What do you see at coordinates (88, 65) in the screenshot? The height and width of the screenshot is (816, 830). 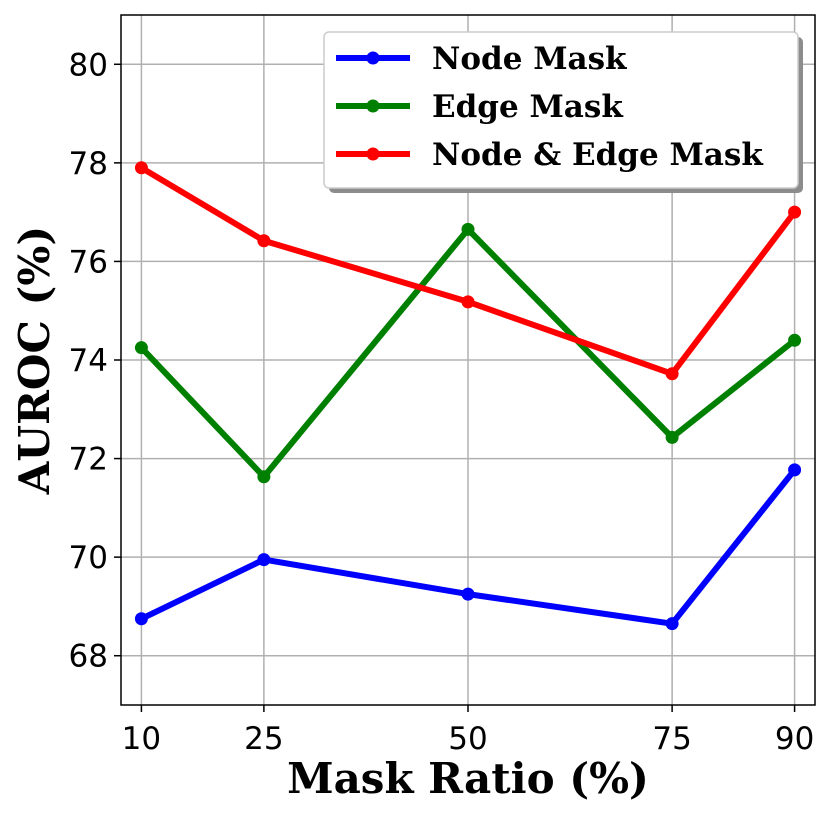 I see `y-tick-label: 80` at bounding box center [88, 65].